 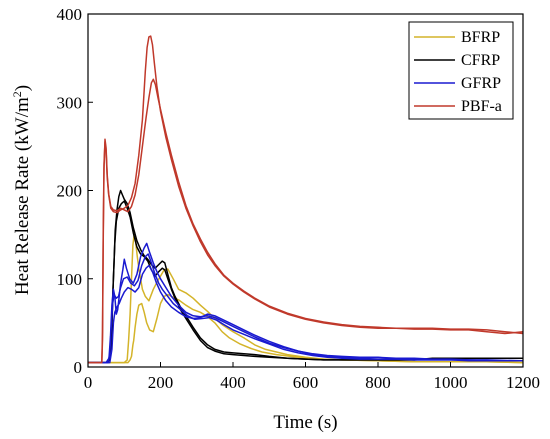 What do you see at coordinates (378, 382) in the screenshot?
I see `x-tick-label: 800` at bounding box center [378, 382].